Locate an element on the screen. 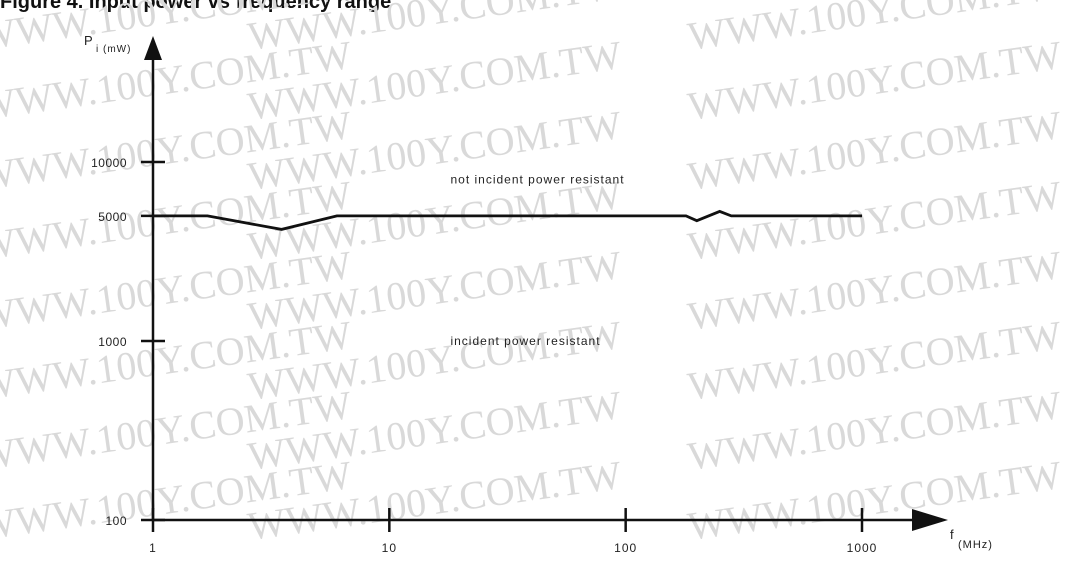 This screenshot has width=1080, height=573. x-tick-label: 1 is located at coordinates (153, 548).